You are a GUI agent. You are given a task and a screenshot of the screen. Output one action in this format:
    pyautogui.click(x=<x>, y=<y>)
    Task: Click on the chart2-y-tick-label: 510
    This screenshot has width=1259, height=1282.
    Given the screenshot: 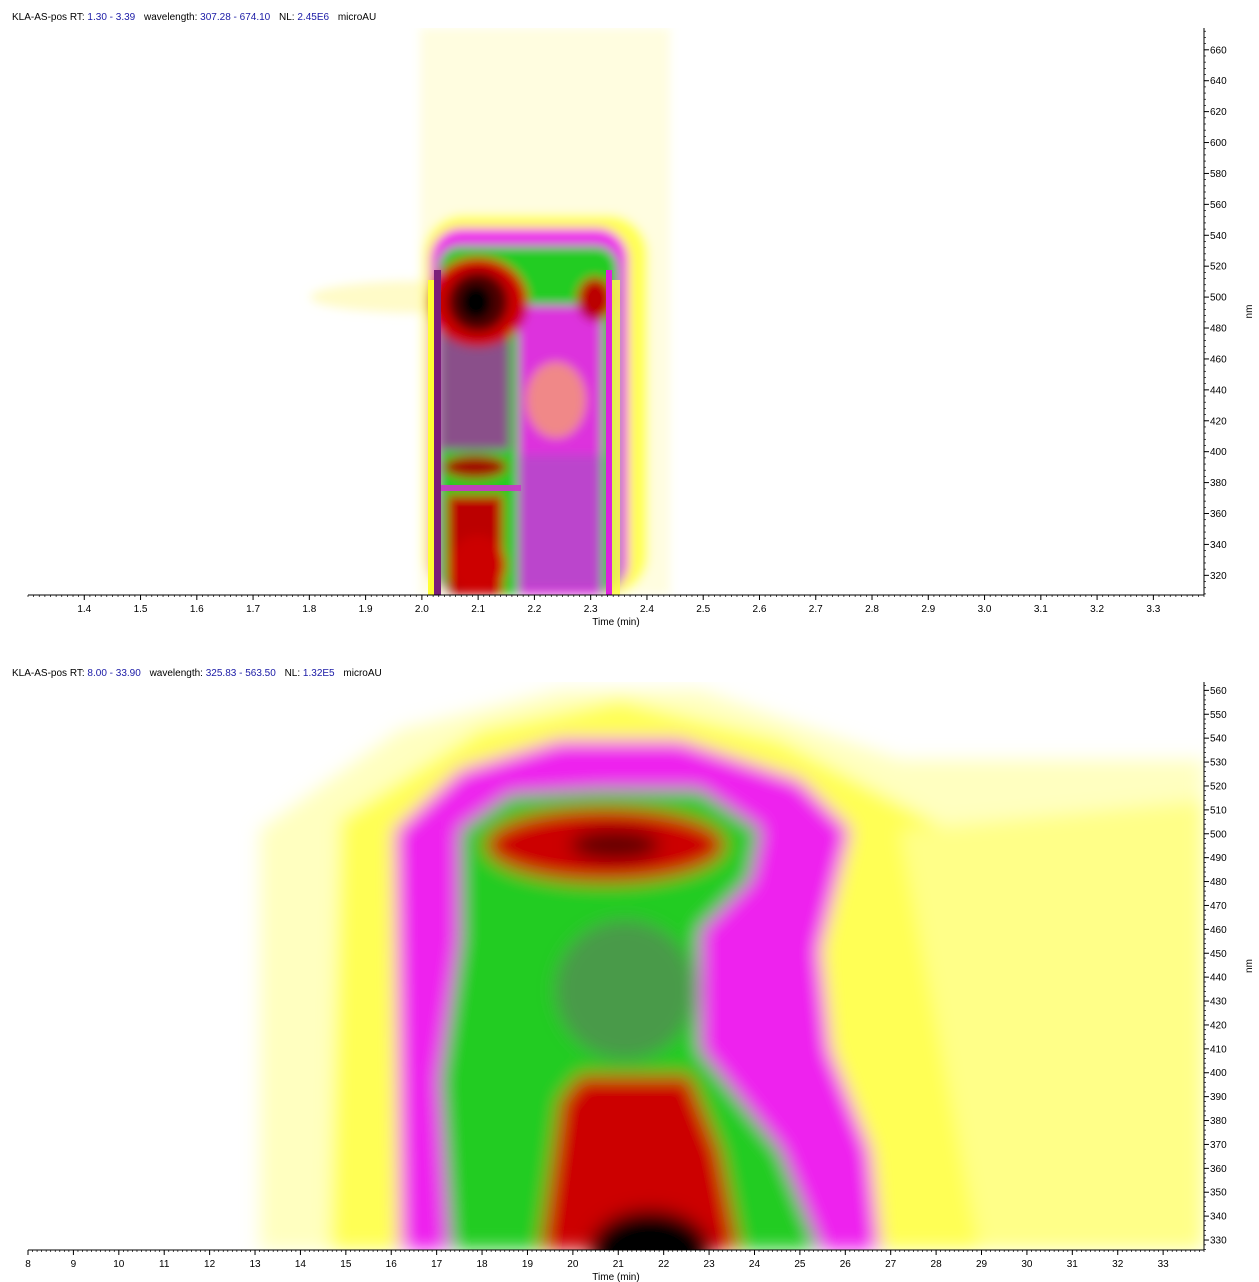 What is the action you would take?
    pyautogui.click(x=1218, y=810)
    